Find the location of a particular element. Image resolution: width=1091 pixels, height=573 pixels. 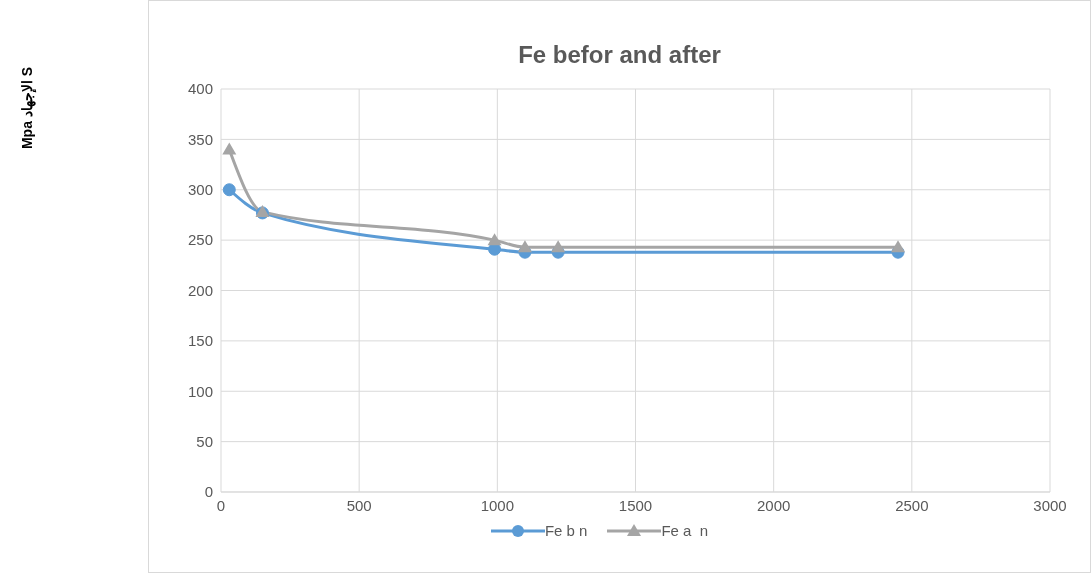

y-tick-label: 150 is located at coordinates (200, 341).